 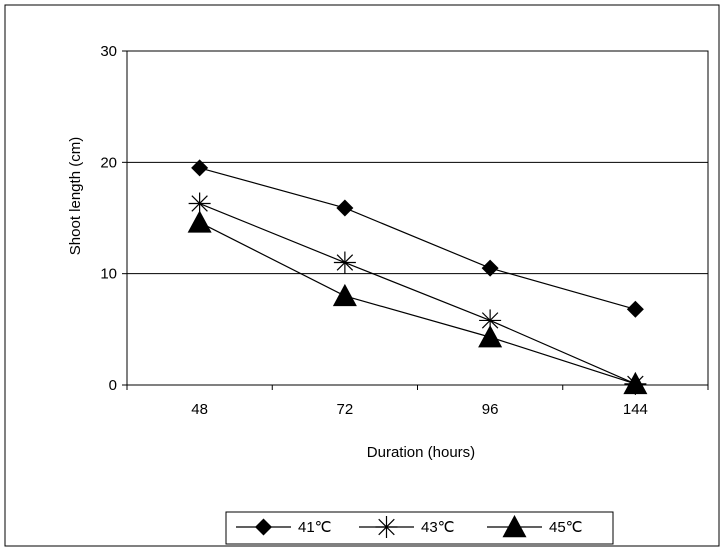 I want to click on y-tick-label: 10, so click(x=108, y=274).